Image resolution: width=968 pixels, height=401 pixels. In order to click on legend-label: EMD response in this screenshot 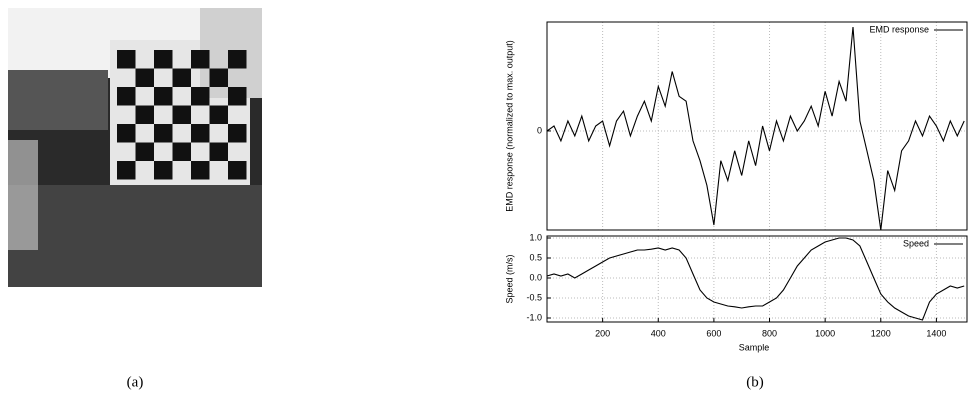, I will do `click(899, 29)`.